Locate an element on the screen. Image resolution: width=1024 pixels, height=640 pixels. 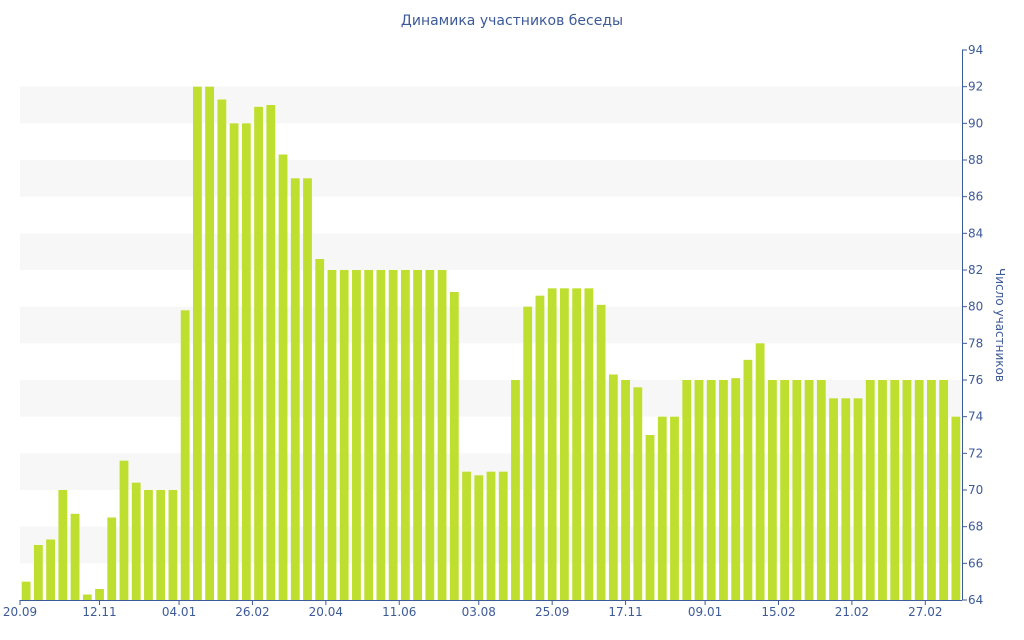
y-ticks: 64 66 68 70 72 74 76 78 80 82 84 86 88 90 92 94 is located at coordinates (972, 325).